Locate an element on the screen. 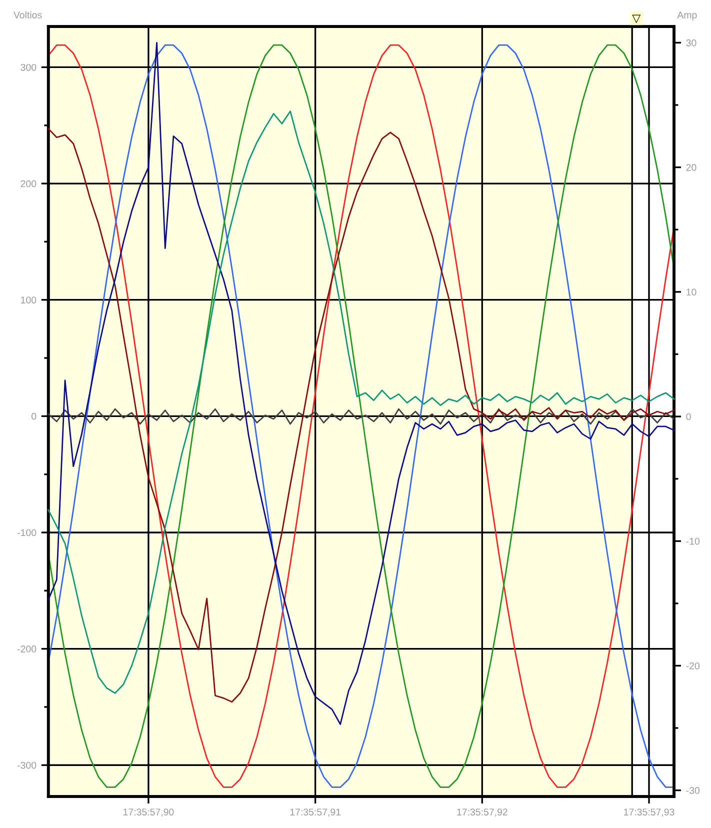 Image resolution: width=711 pixels, height=828 pixels. y2-tick-label: -10 is located at coordinates (693, 541).